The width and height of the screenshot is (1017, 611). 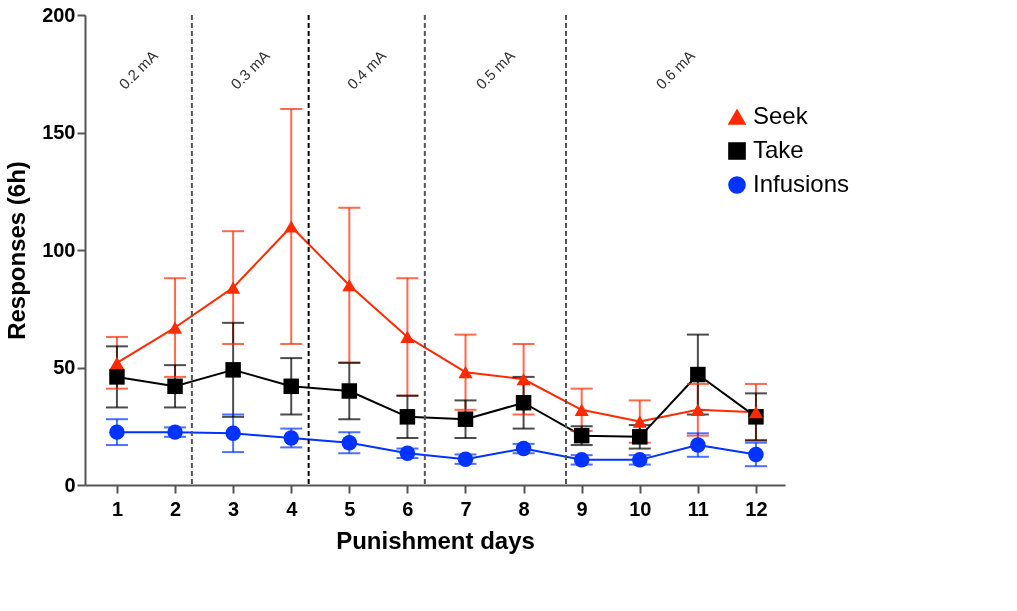 I want to click on annotation: 0.3 mA, so click(x=250, y=69).